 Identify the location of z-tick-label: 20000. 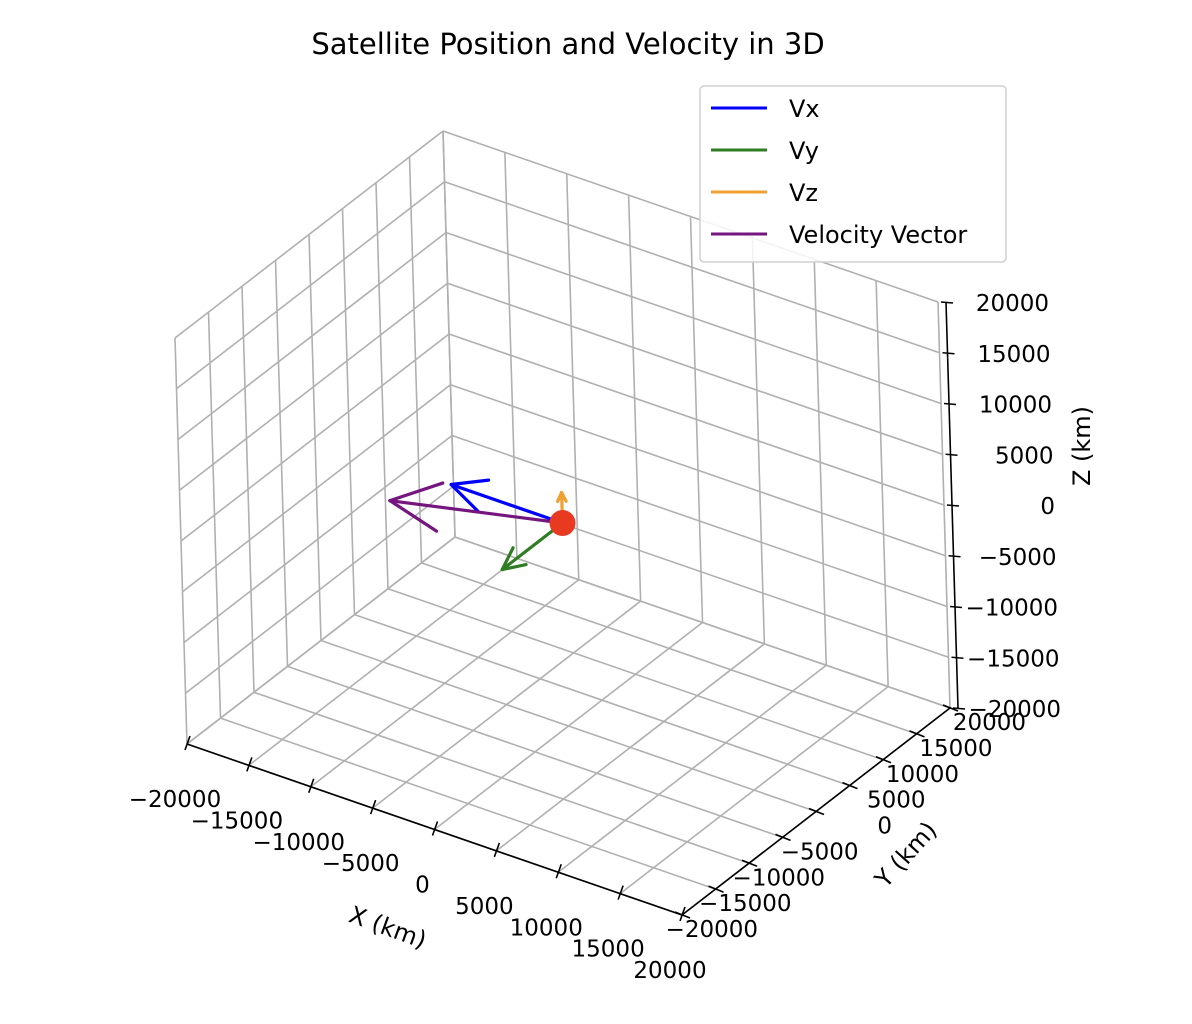
(1012, 304).